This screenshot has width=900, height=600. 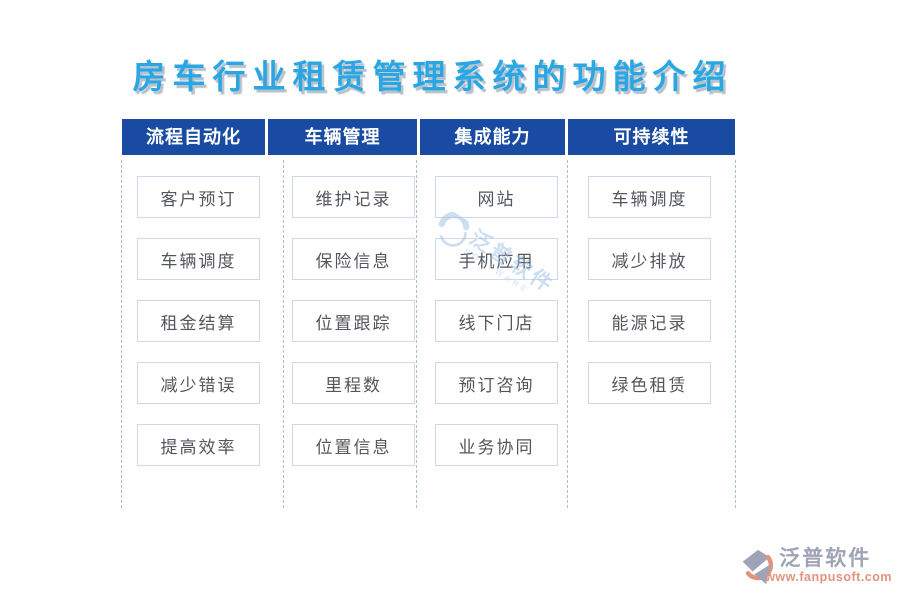 I want to click on feature-box: 手机应用, so click(x=496, y=259).